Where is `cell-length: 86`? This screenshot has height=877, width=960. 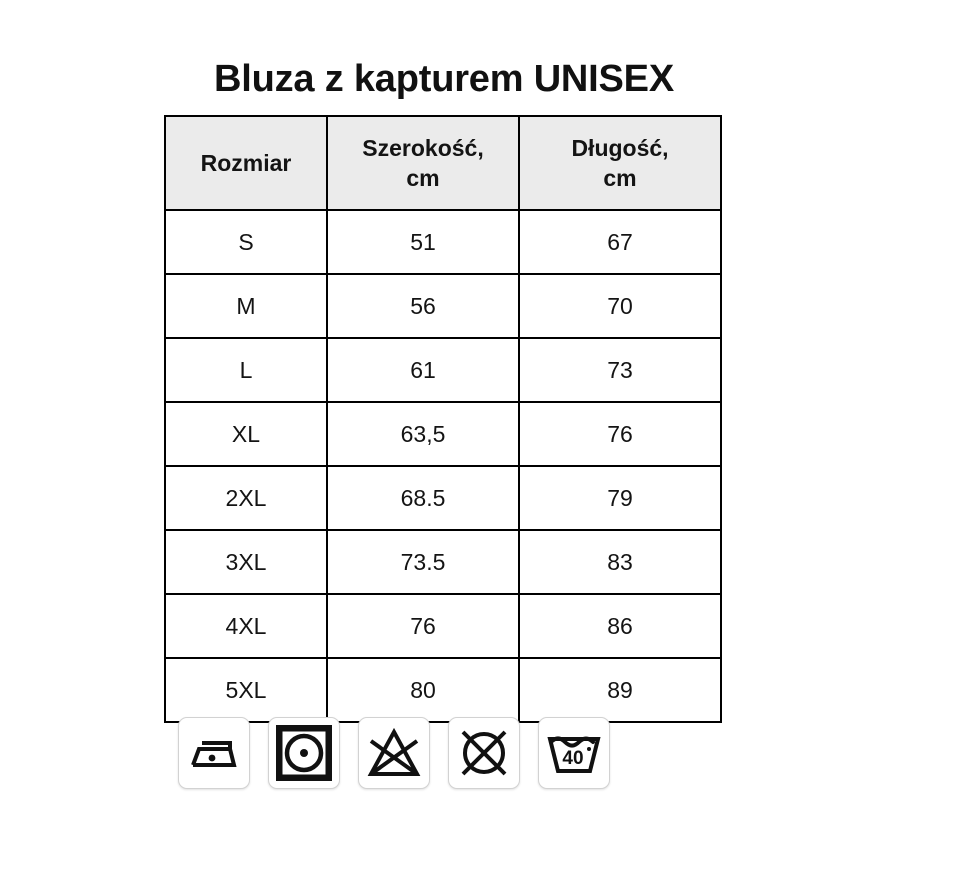
cell-length: 86 is located at coordinates (620, 626).